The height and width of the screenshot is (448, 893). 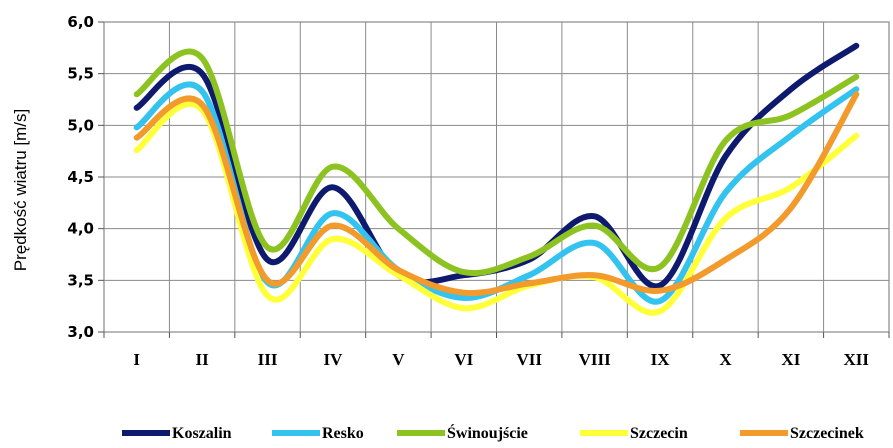 What do you see at coordinates (857, 359) in the screenshot?
I see `x-tick-label: XII` at bounding box center [857, 359].